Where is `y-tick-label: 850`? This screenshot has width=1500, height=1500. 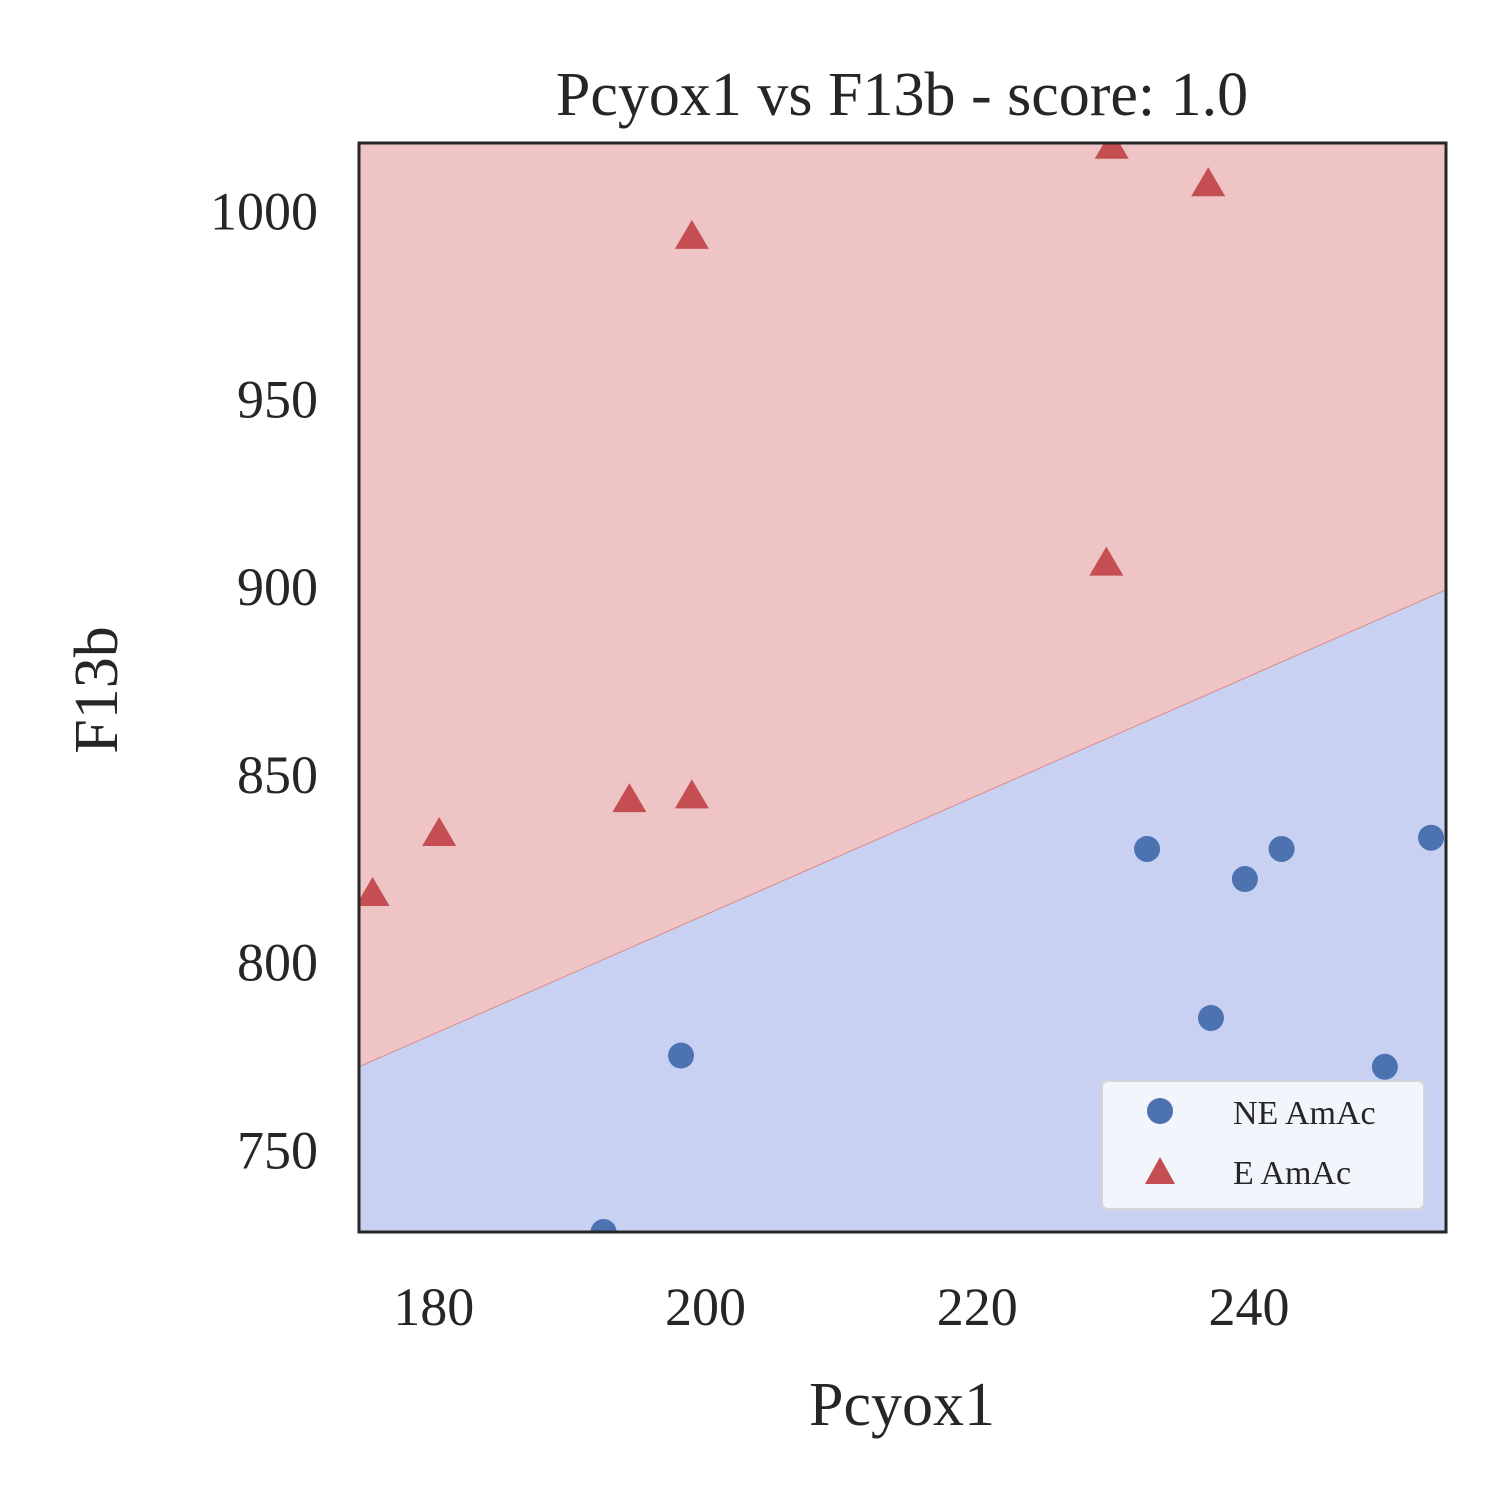
y-tick-label: 850 is located at coordinates (277, 775).